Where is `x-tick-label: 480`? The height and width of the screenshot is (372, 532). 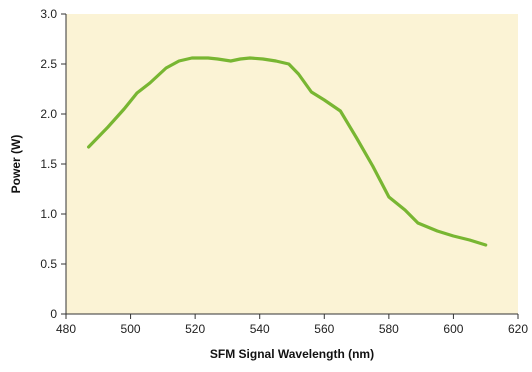
x-tick-label: 480 is located at coordinates (66, 329).